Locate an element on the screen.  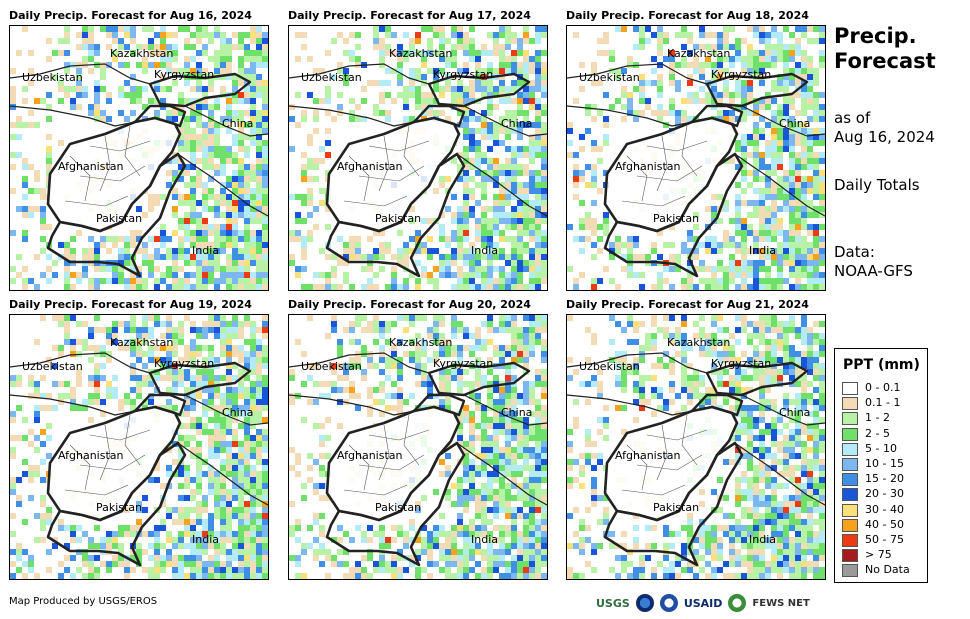
panel-title: Daily Precip. Forecast for Aug 20, 2024 is located at coordinates (409, 304).